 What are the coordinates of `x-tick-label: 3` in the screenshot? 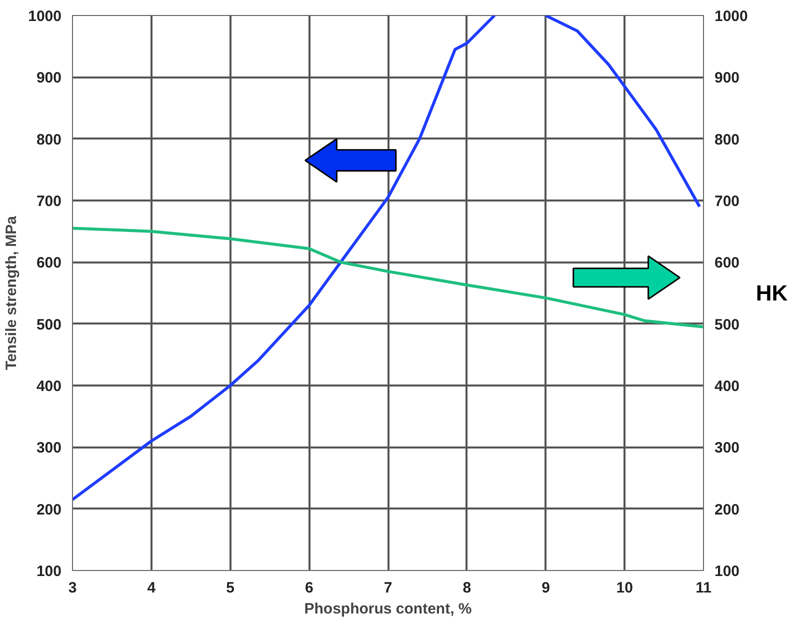 It's located at (72, 588).